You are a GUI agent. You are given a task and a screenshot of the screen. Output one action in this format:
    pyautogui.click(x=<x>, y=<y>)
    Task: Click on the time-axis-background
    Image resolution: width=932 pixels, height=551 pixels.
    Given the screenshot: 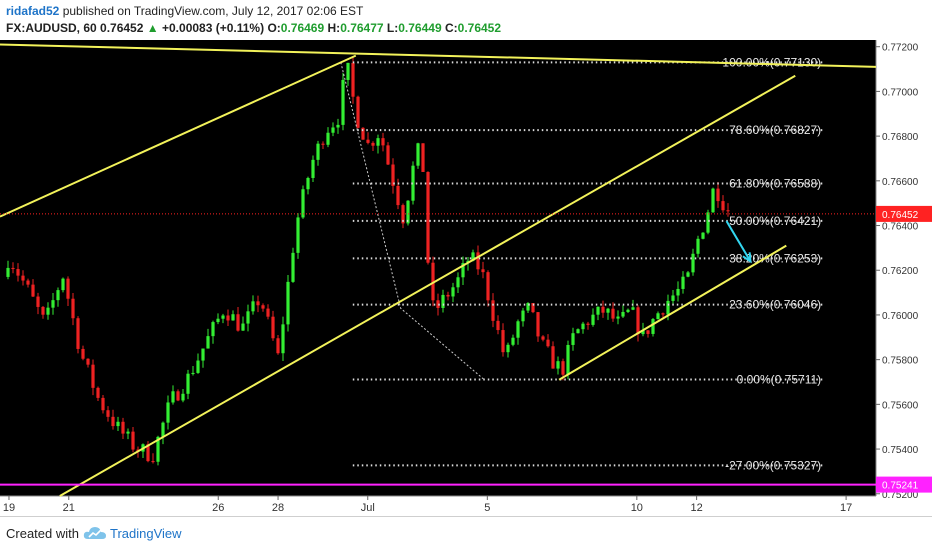 What is the action you would take?
    pyautogui.click(x=466, y=506)
    